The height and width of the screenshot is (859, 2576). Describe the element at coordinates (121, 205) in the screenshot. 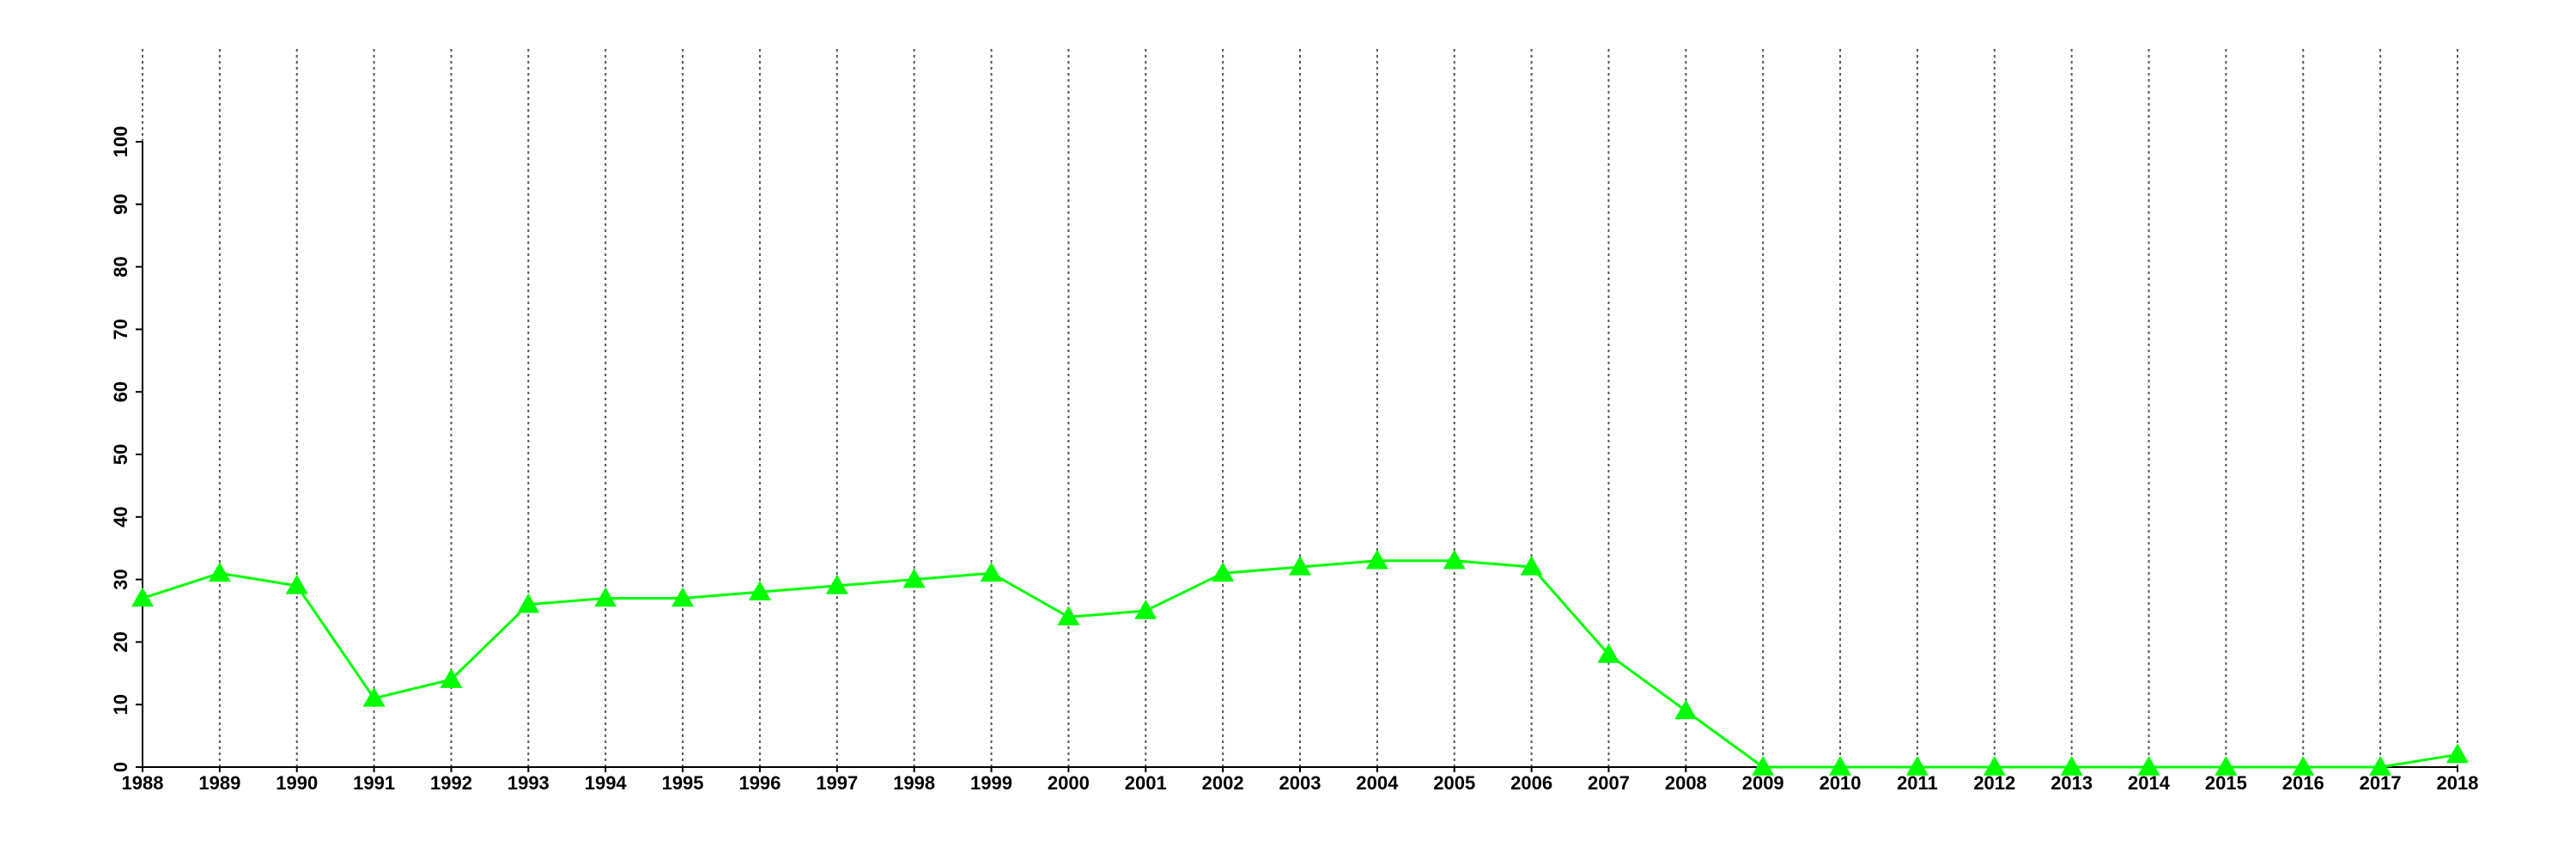

I see `y-tick-label: 90` at that location.